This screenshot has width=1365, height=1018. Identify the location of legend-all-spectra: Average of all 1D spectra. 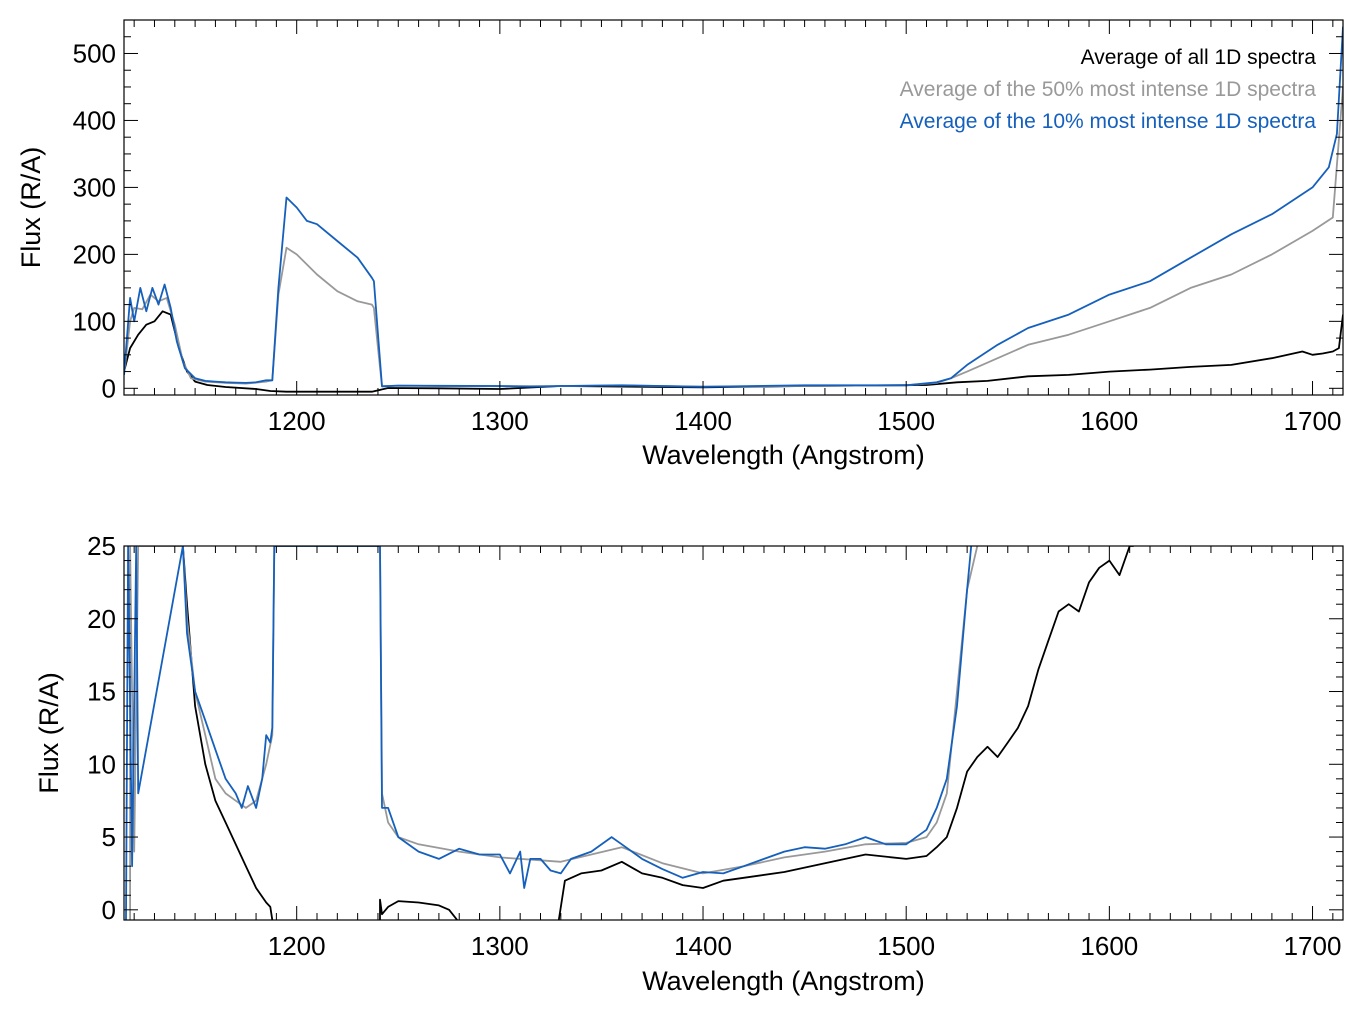
(1199, 57).